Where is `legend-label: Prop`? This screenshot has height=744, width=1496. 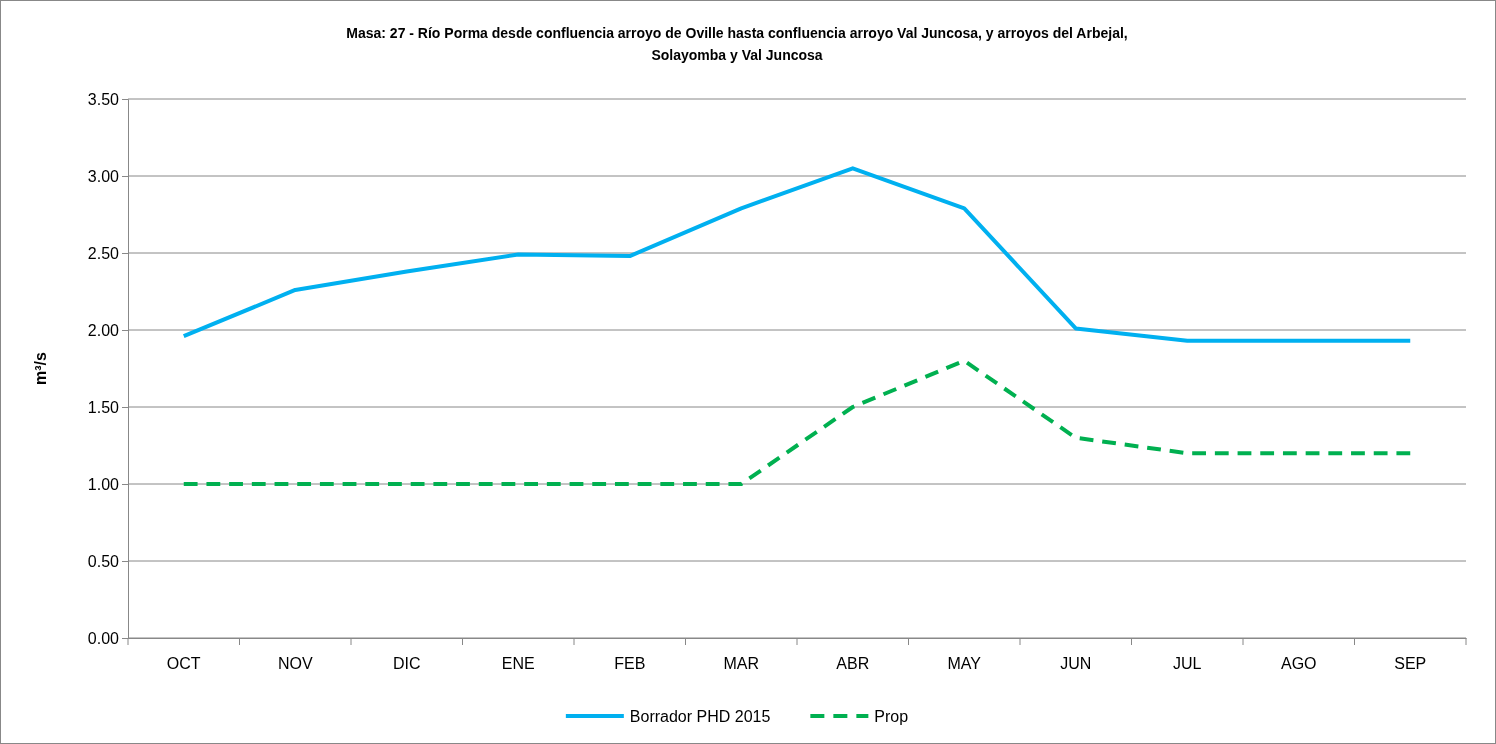
legend-label: Prop is located at coordinates (891, 716).